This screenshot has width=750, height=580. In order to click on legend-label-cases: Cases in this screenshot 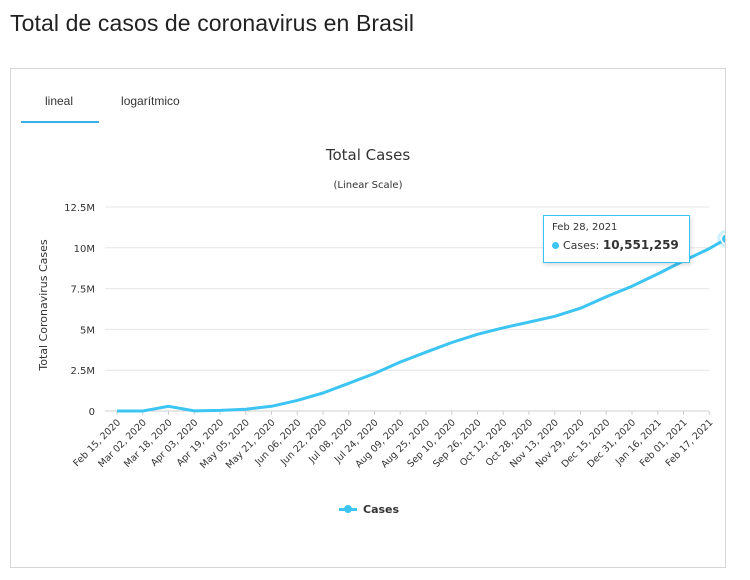, I will do `click(381, 509)`.